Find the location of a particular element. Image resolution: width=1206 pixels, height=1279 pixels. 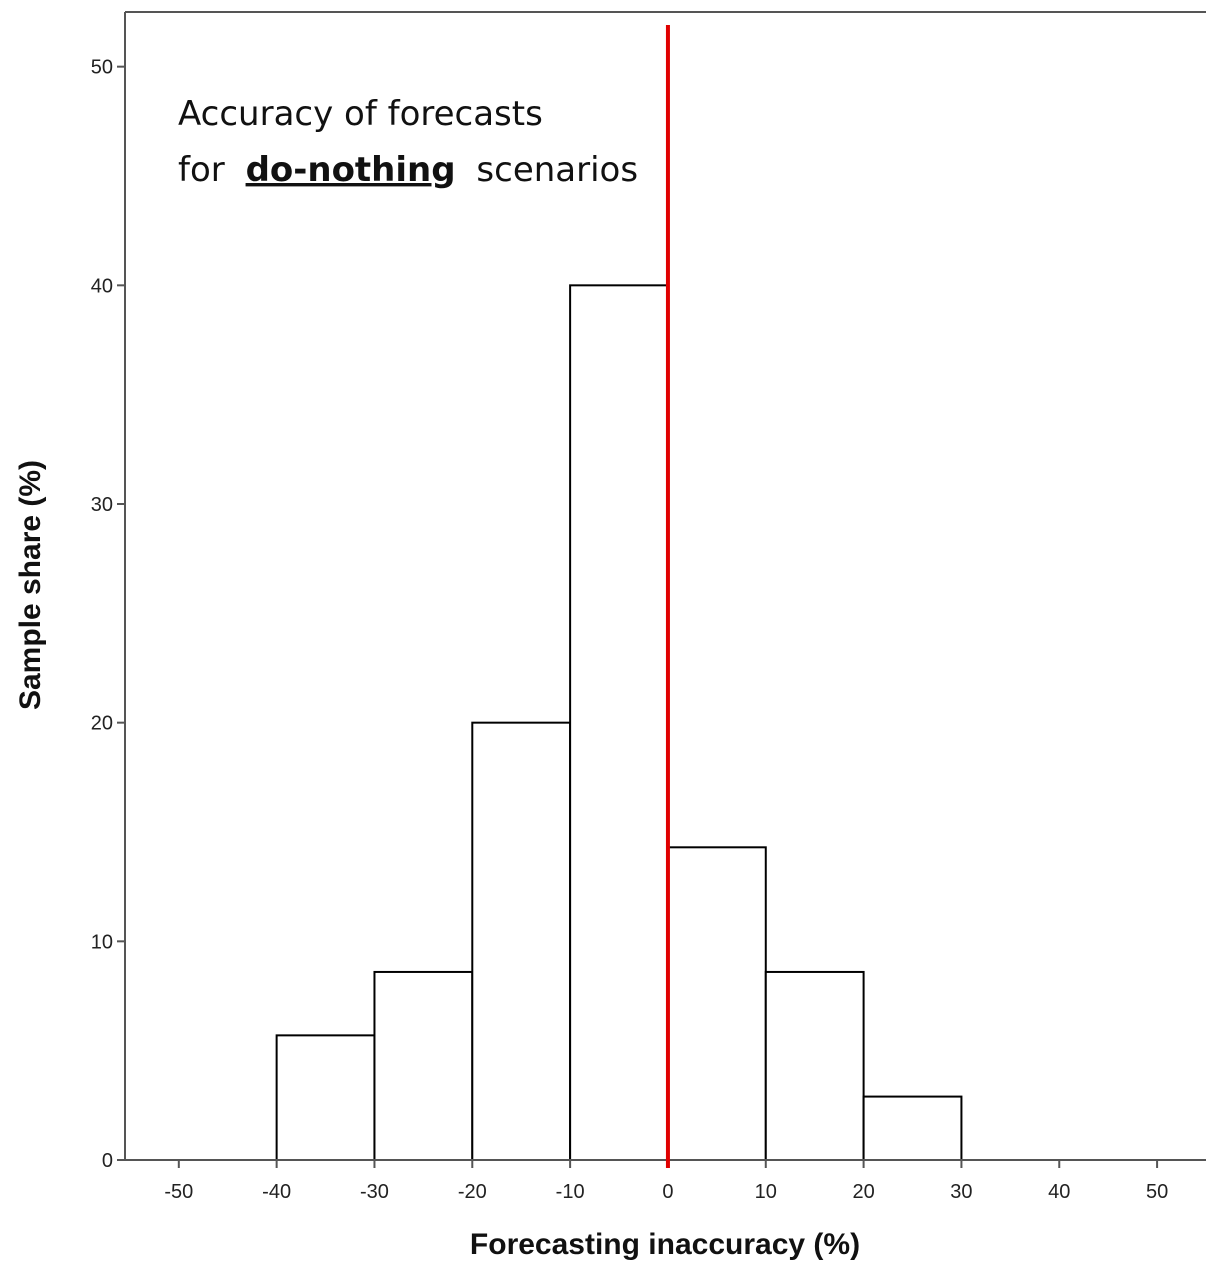

x-tick-label: 20 is located at coordinates (863, 1192).